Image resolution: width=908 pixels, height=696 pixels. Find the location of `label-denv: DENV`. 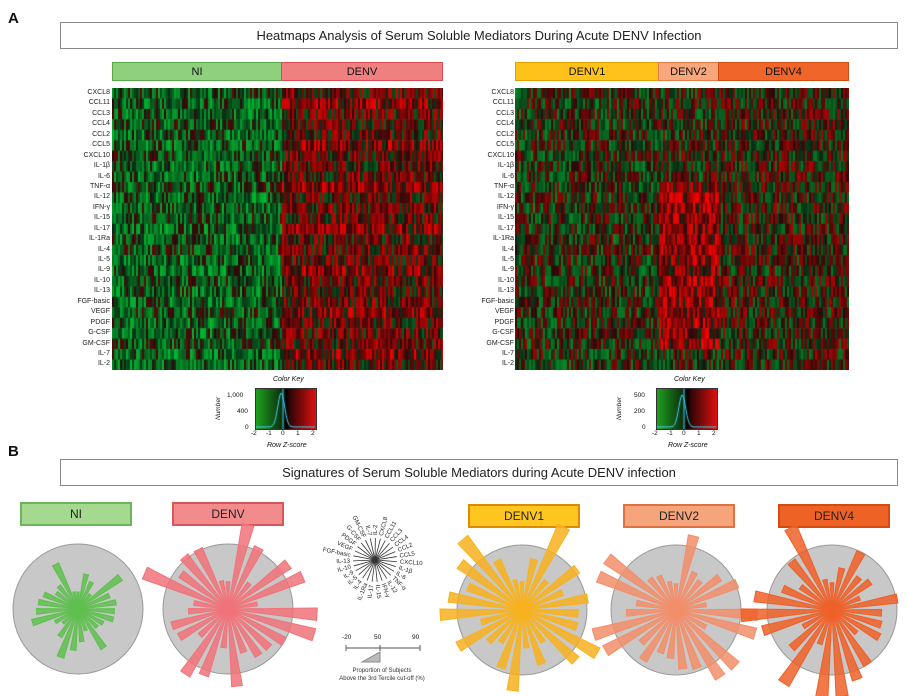

label-denv: DENV is located at coordinates (228, 514).